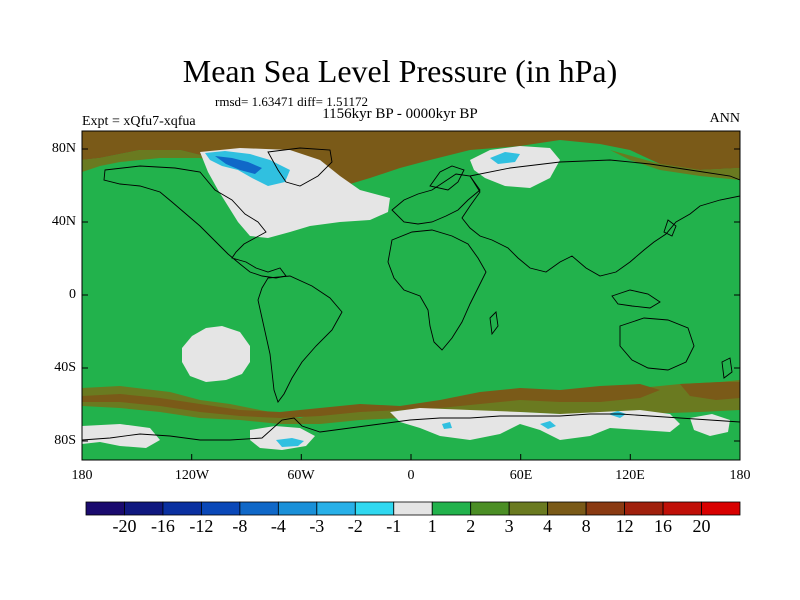 The image size is (800, 600). What do you see at coordinates (521, 475) in the screenshot?
I see `lon-label-60e: 60E` at bounding box center [521, 475].